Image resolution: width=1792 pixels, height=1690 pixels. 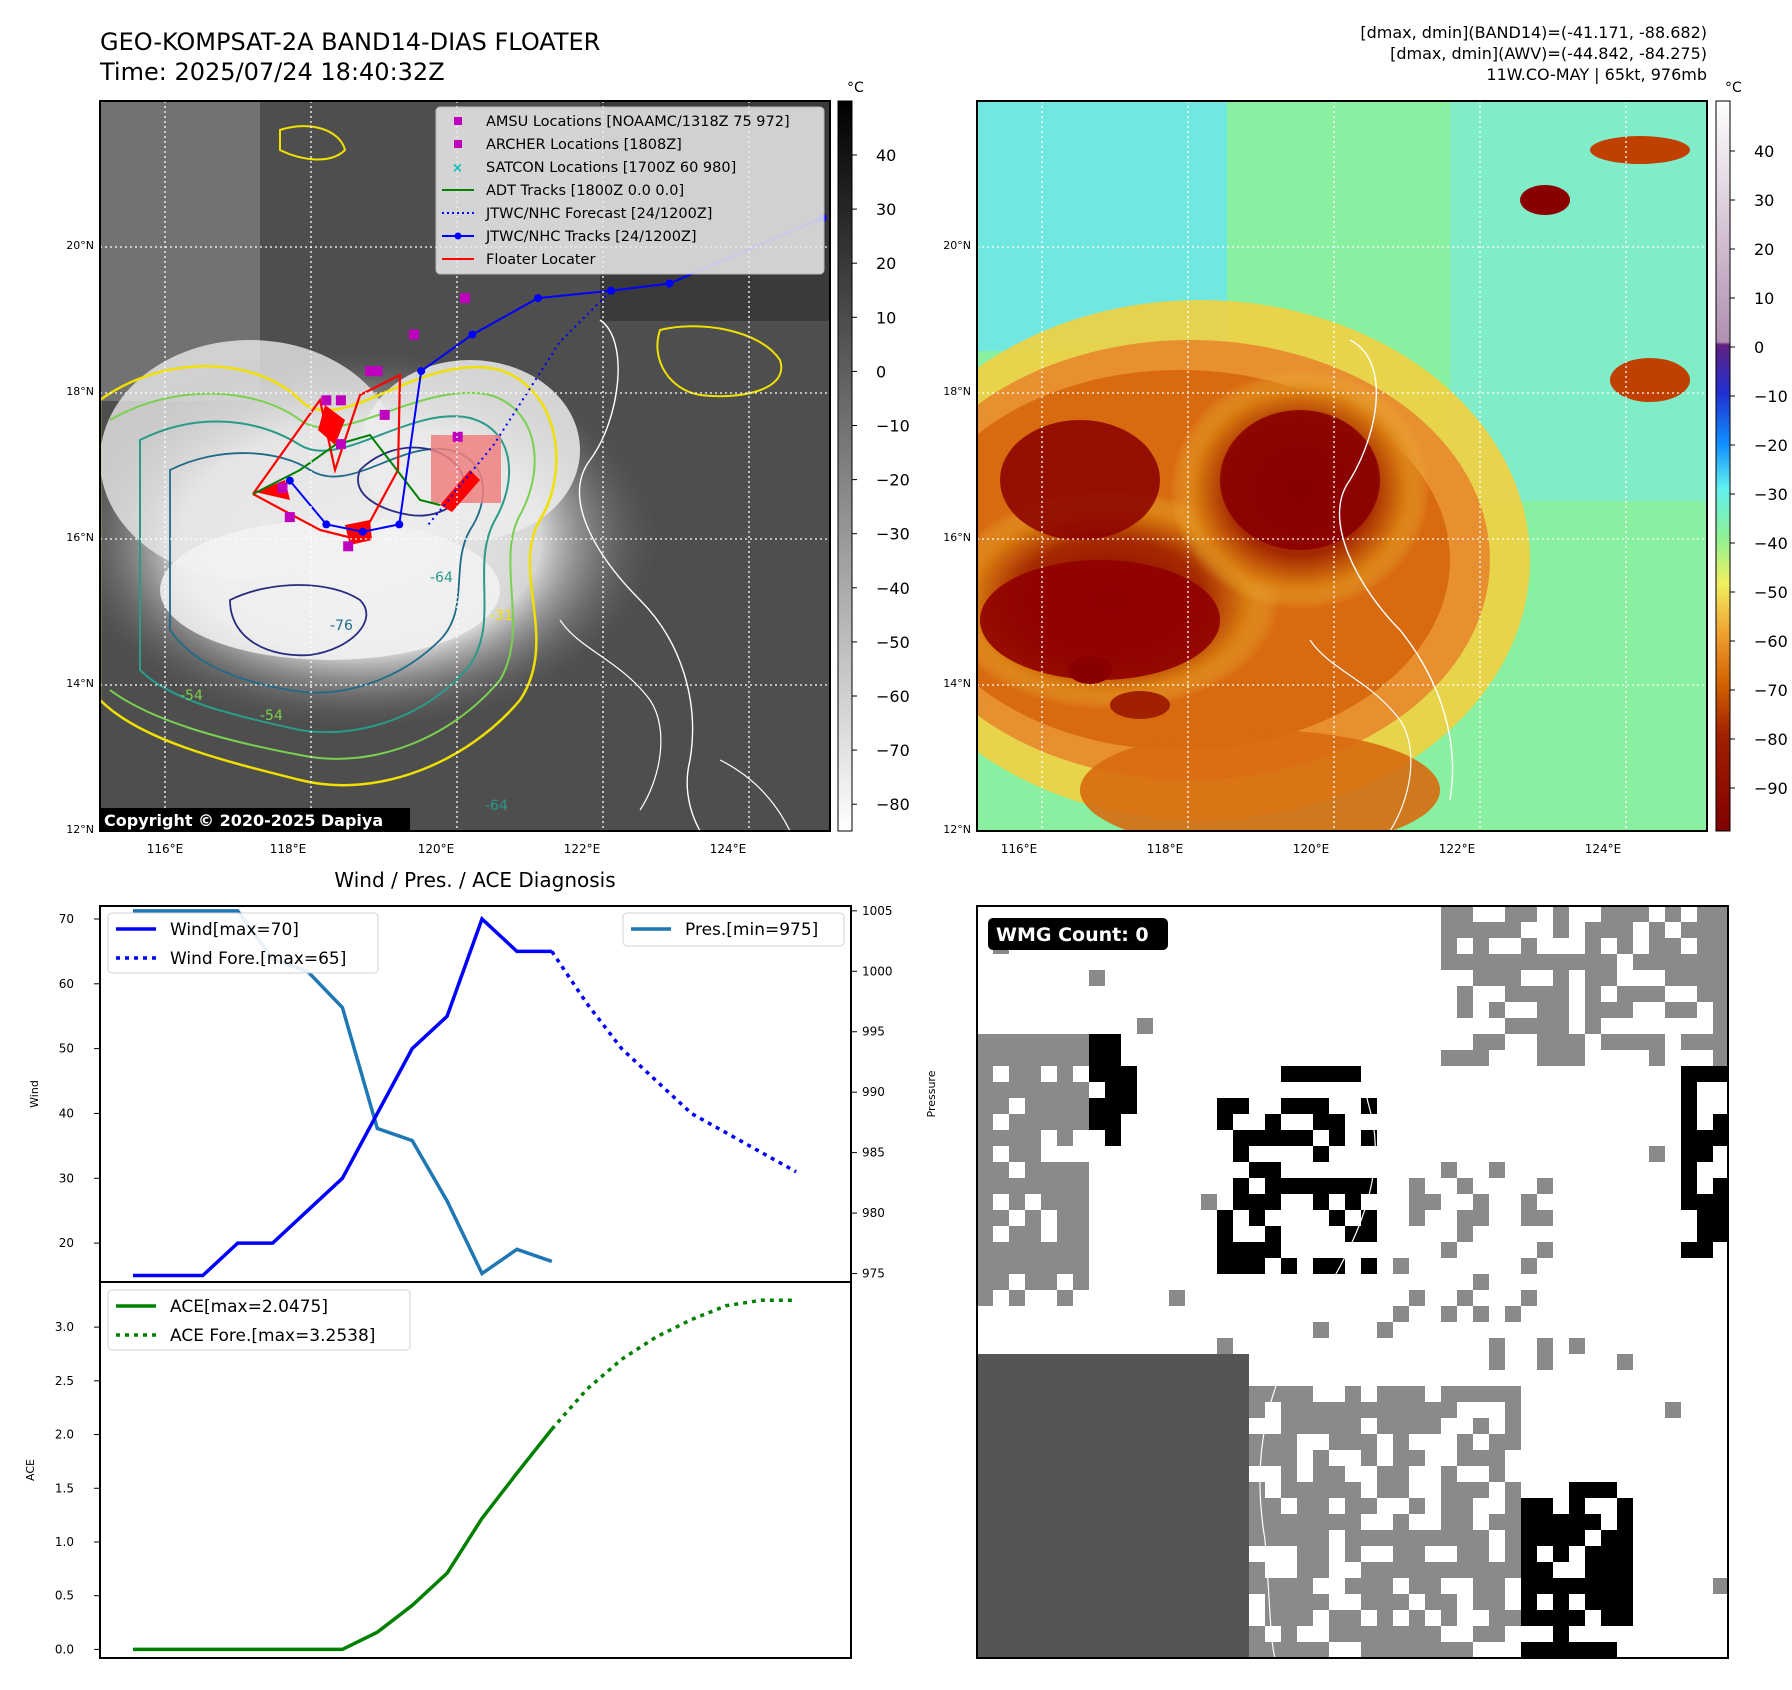 What do you see at coordinates (384, 414) in the screenshot?
I see `amsu-marker` at bounding box center [384, 414].